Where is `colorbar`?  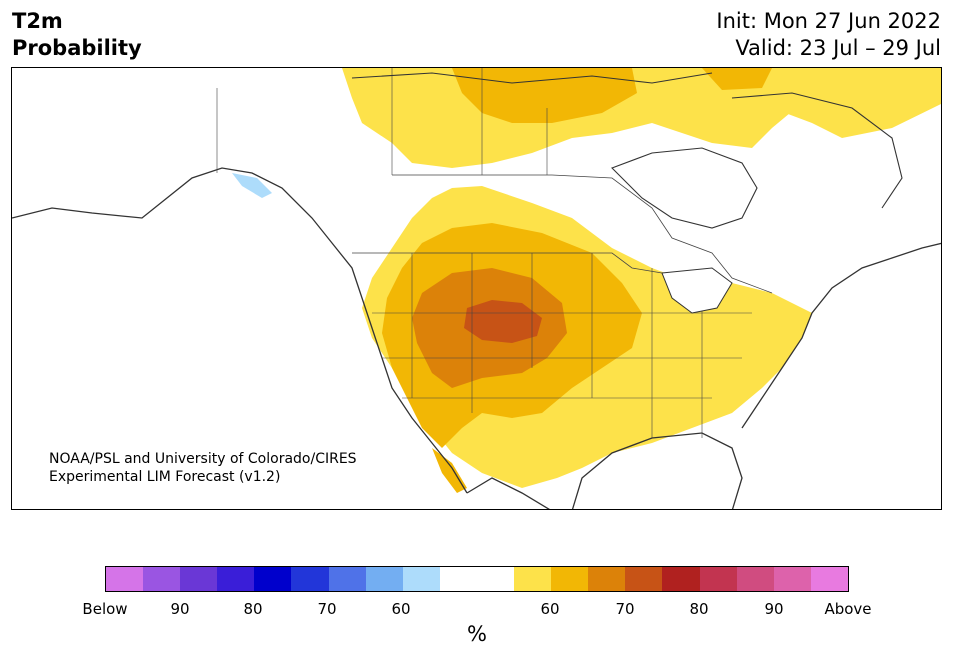 colorbar is located at coordinates (477, 579).